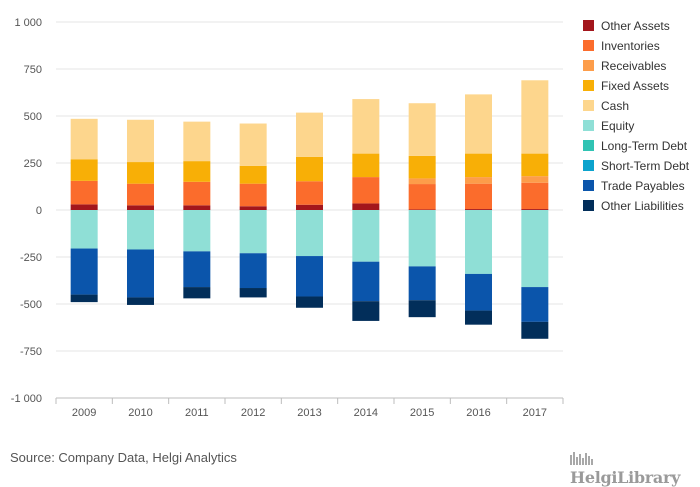  I want to click on legend-label: Receivables, so click(633, 66).